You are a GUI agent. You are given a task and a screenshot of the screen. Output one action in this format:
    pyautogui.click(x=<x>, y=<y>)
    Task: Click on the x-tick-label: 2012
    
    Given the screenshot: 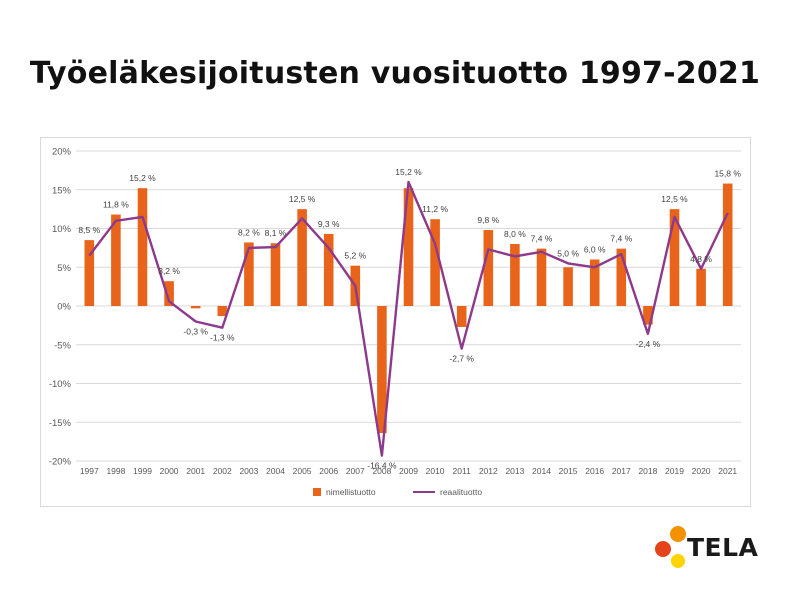 What is the action you would take?
    pyautogui.click(x=488, y=471)
    